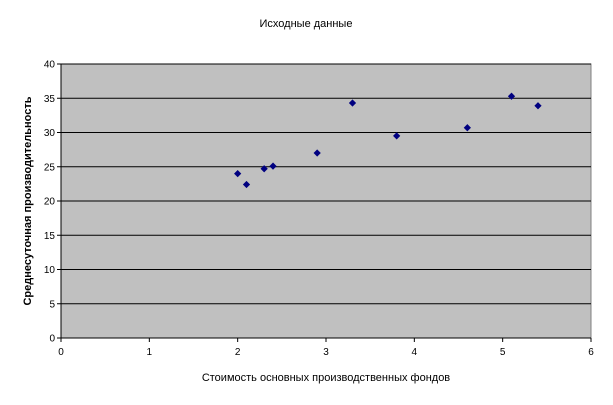 The width and height of the screenshot is (613, 405). What do you see at coordinates (50, 236) in the screenshot?
I see `y-tick-label: 15` at bounding box center [50, 236].